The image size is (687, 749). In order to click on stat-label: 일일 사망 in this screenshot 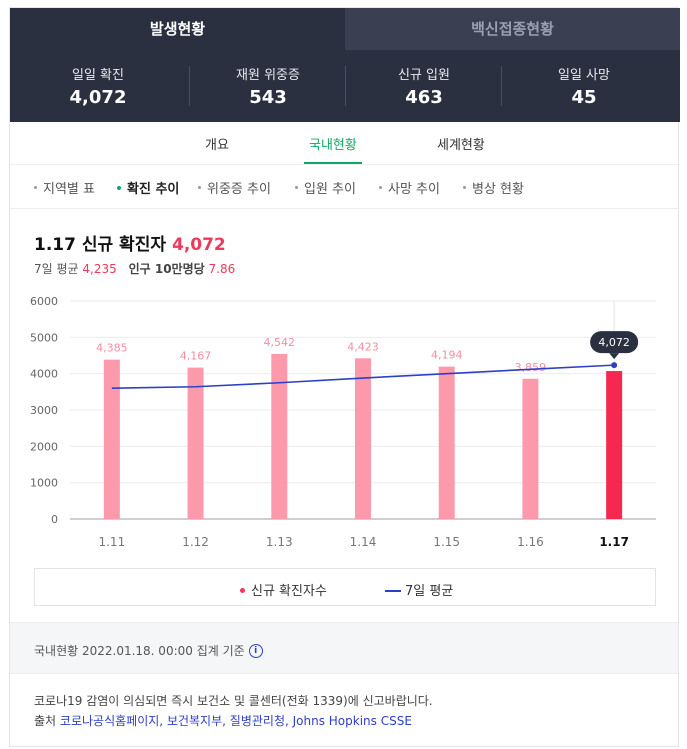, I will do `click(584, 75)`.